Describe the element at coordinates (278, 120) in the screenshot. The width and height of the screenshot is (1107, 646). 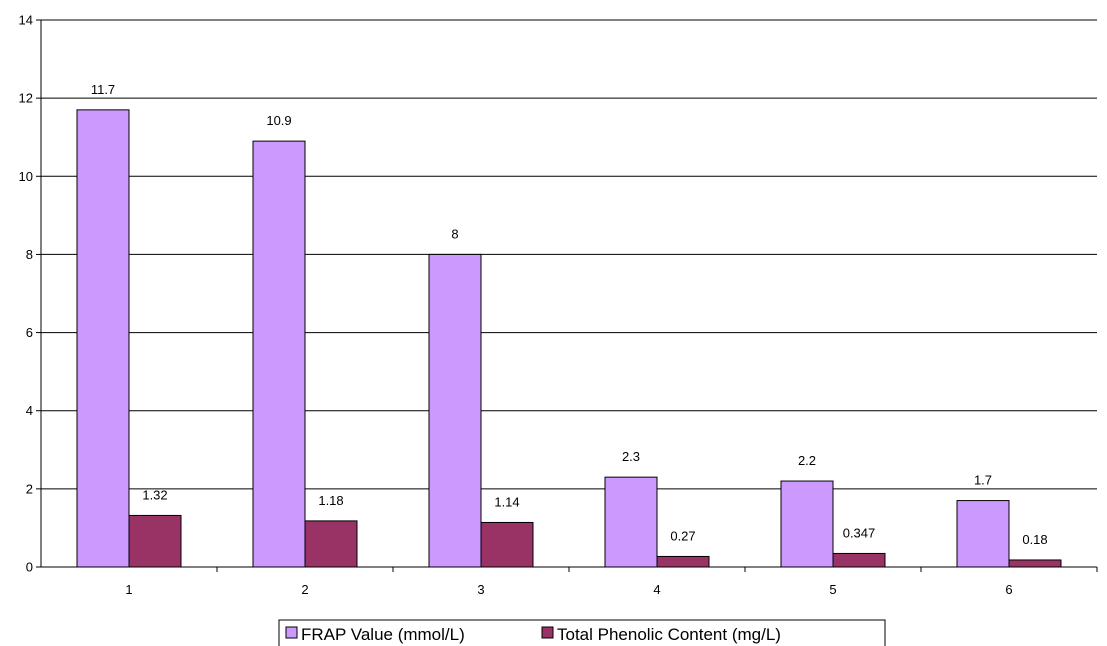
I see `data-label-frap: 10.9` at that location.